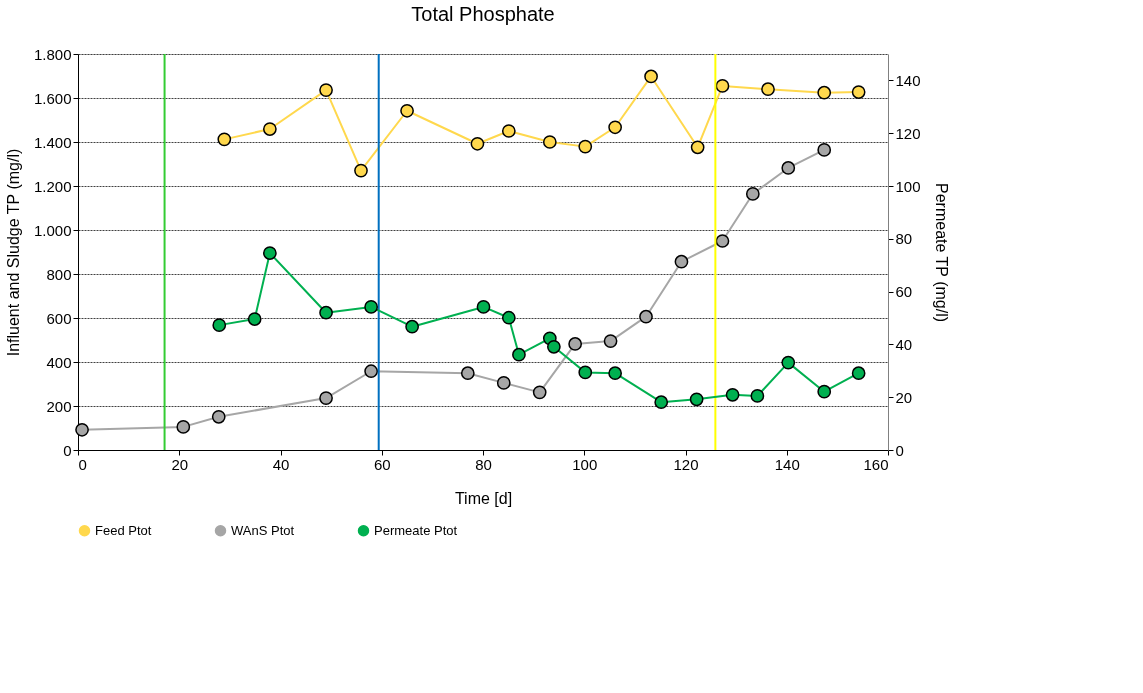 Image resolution: width=1143 pixels, height=693 pixels. I want to click on y-axis-title: Influent and Sludge TP (mg/l), so click(13, 252).